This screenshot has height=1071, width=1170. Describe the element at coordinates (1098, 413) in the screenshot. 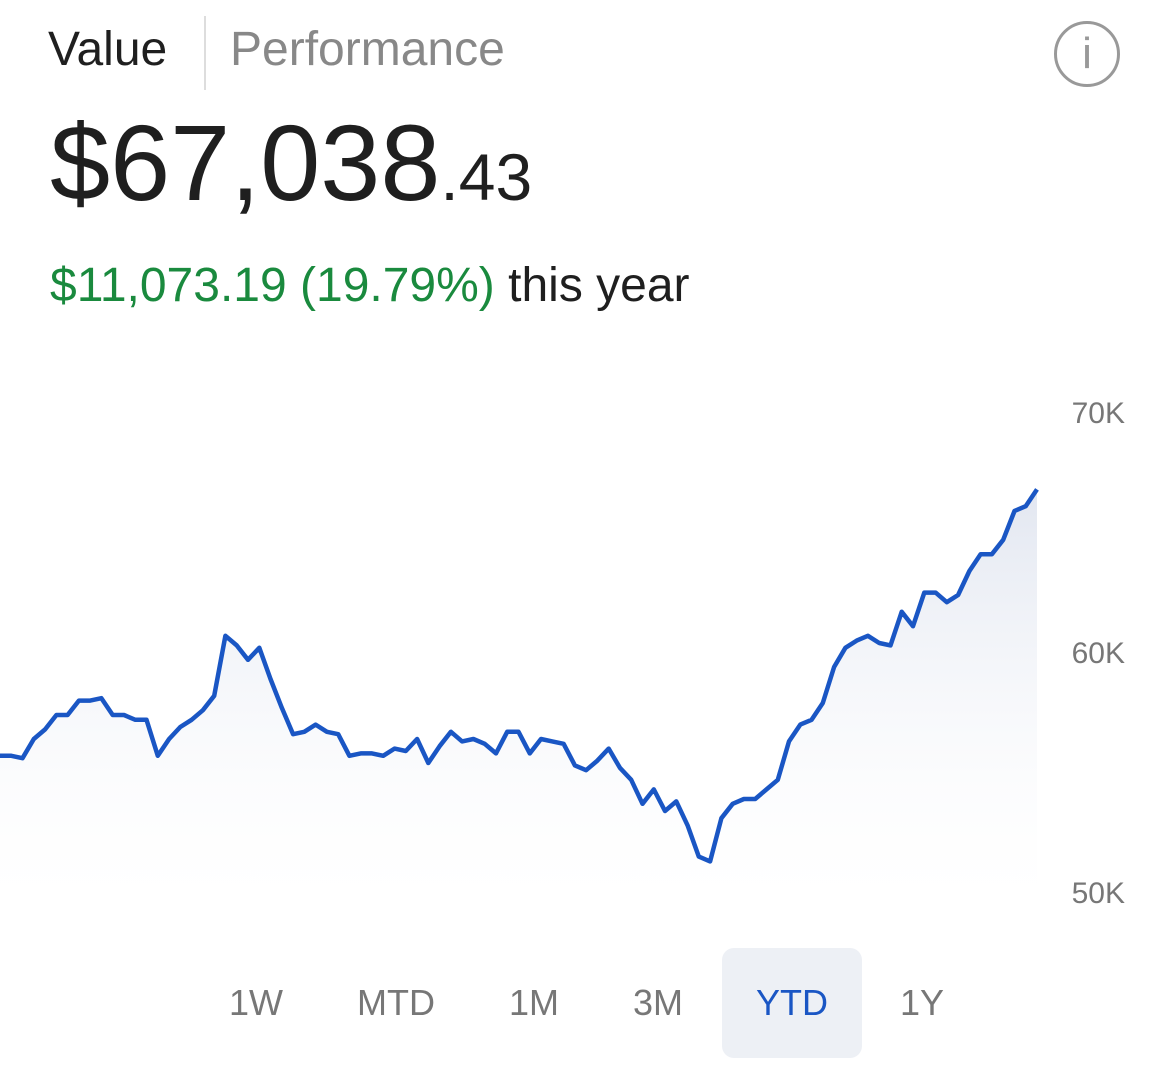

I see `y-tick-label: 70K` at that location.